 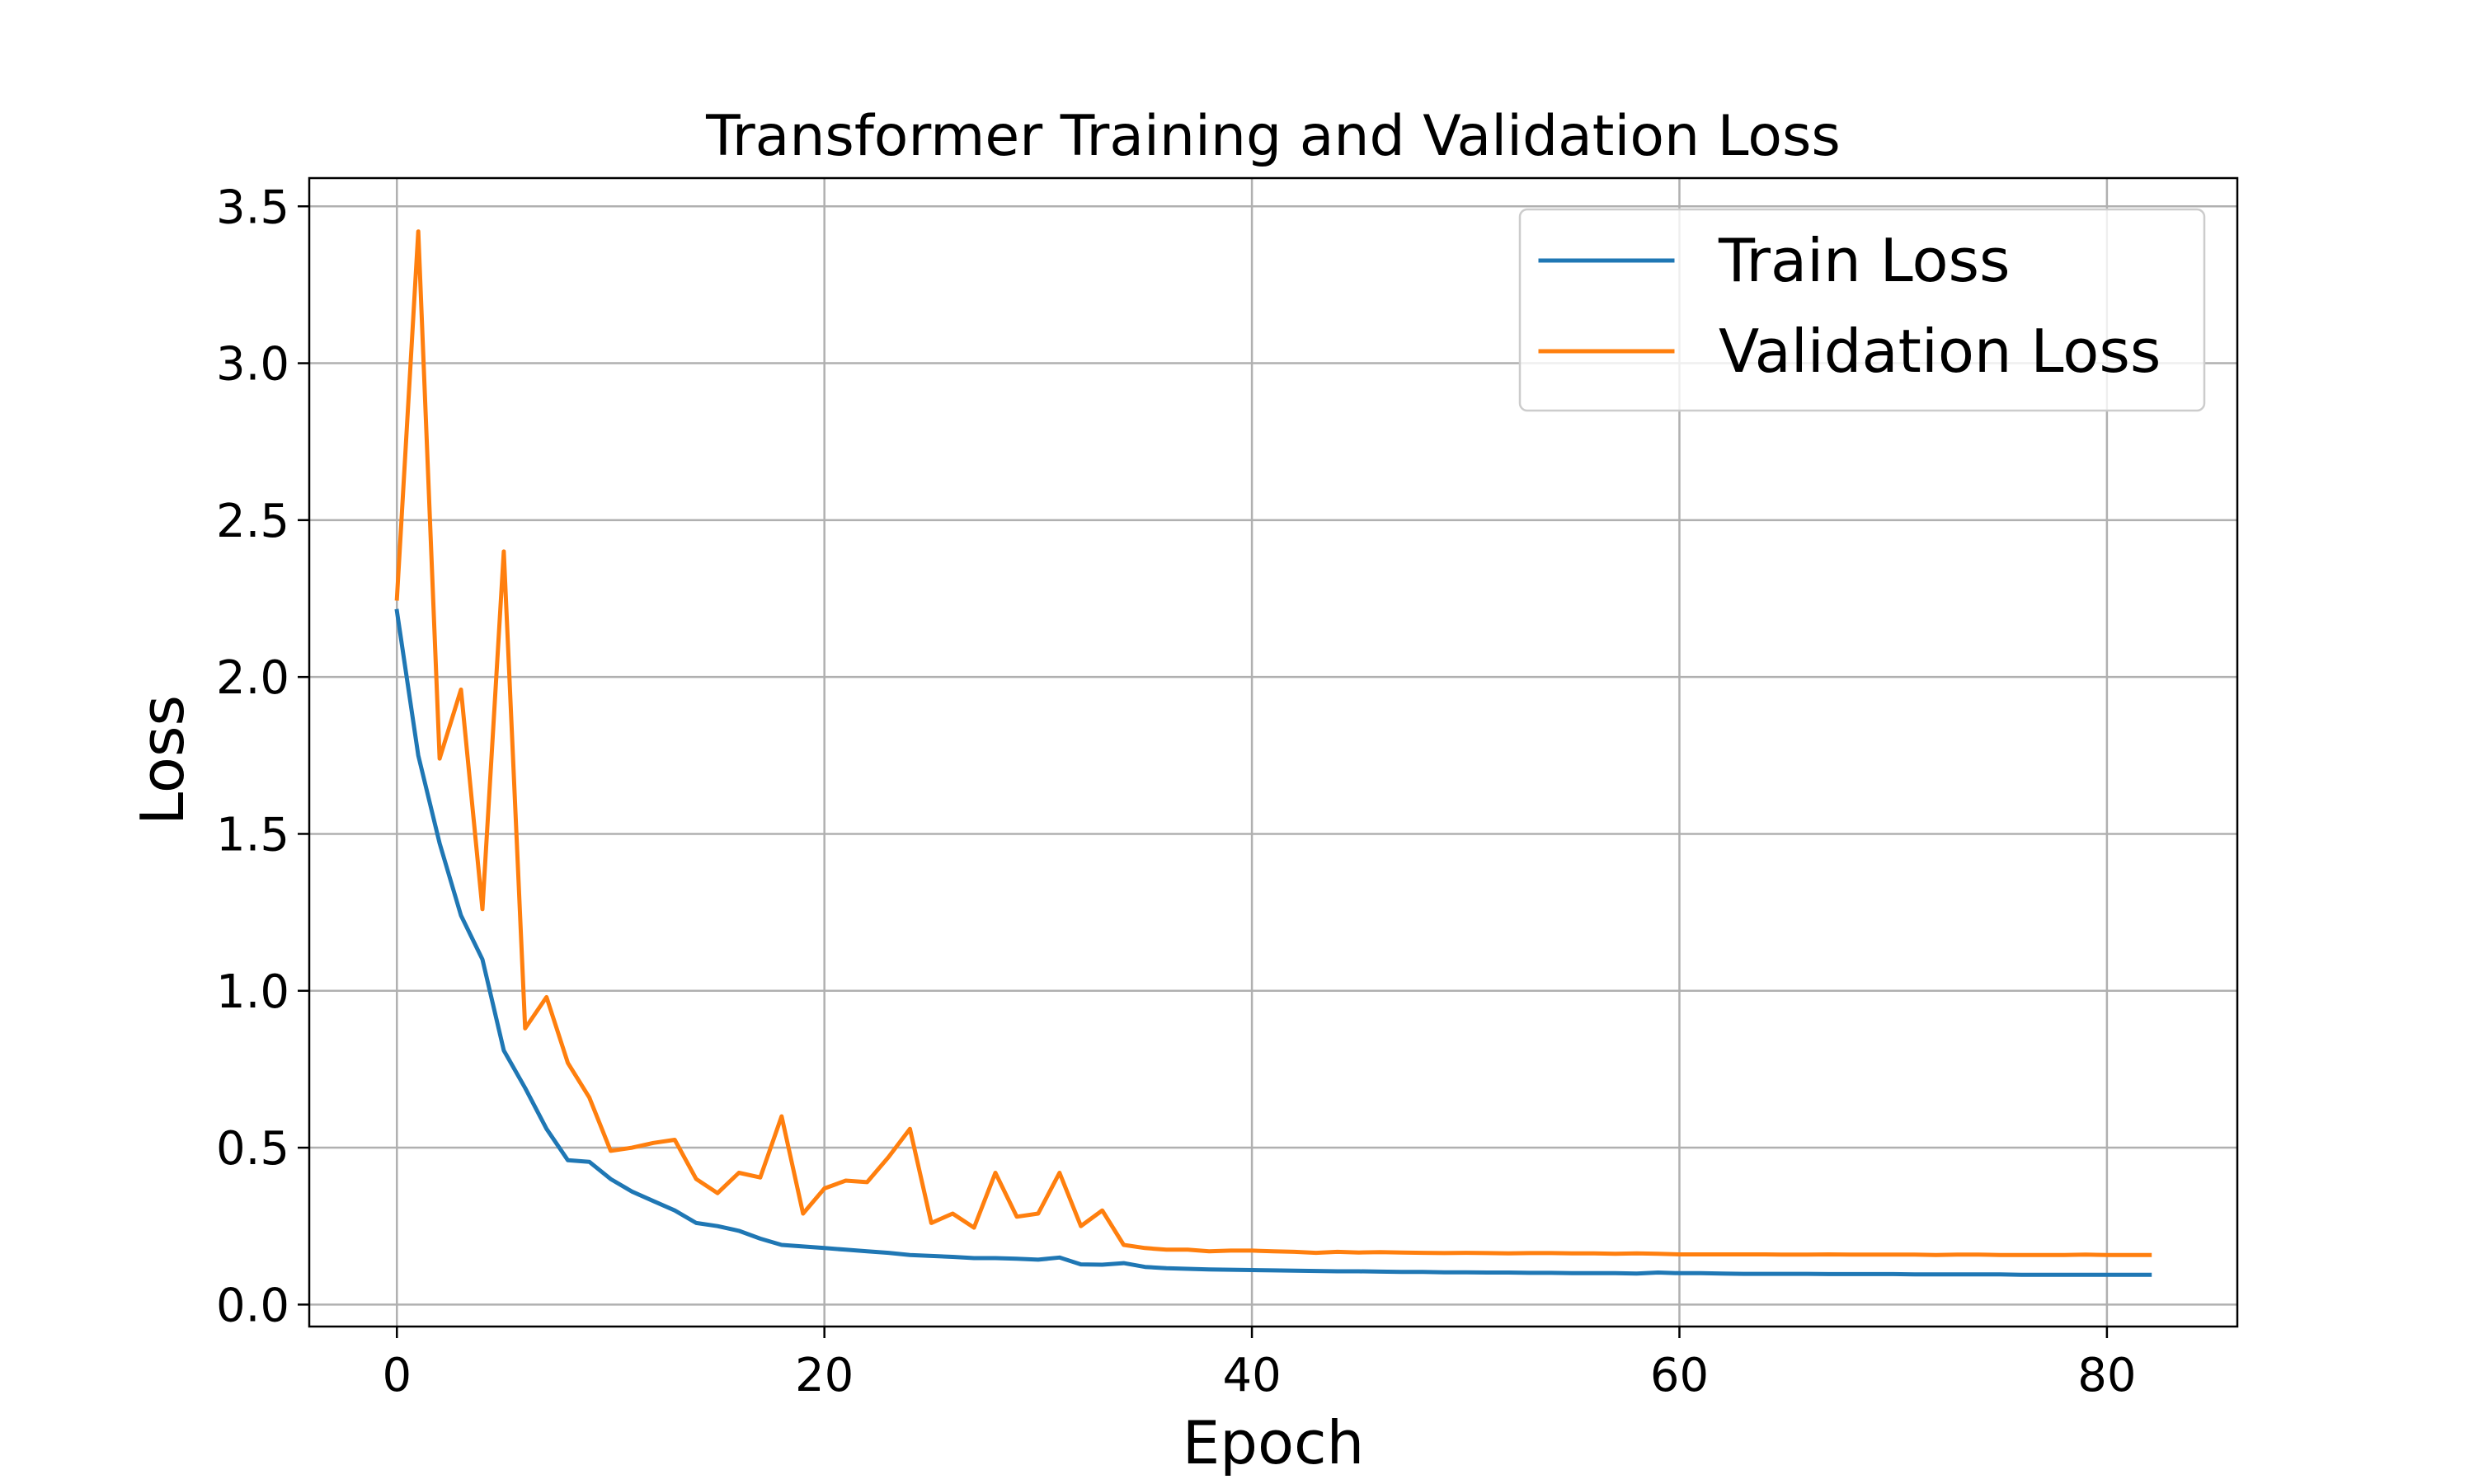 I want to click on y-tick-label: 1.5, so click(x=252, y=835).